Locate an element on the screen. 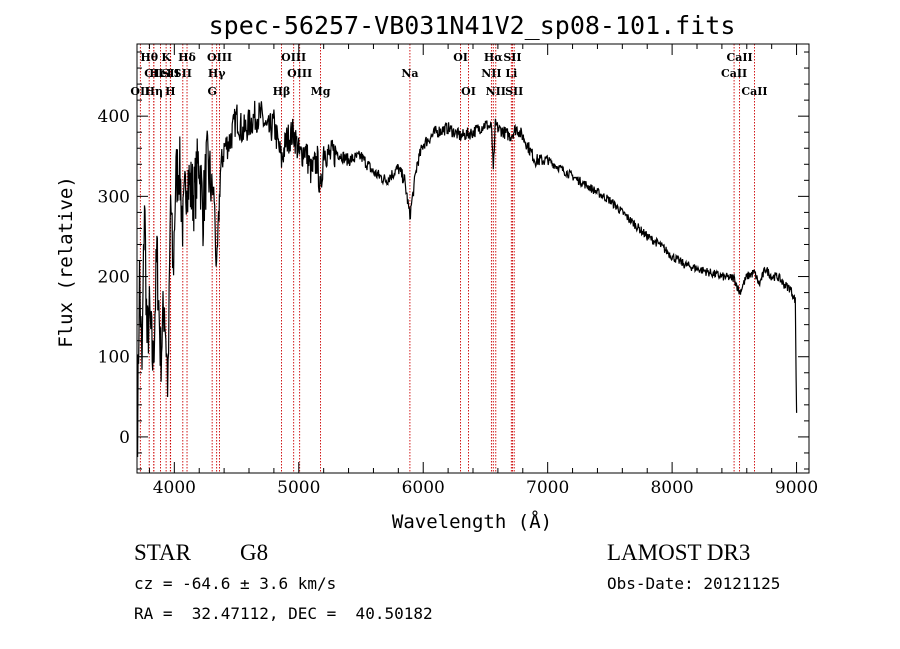 This screenshot has width=900, height=649. x-axis-label: Wavelength (Å) is located at coordinates (472, 521).